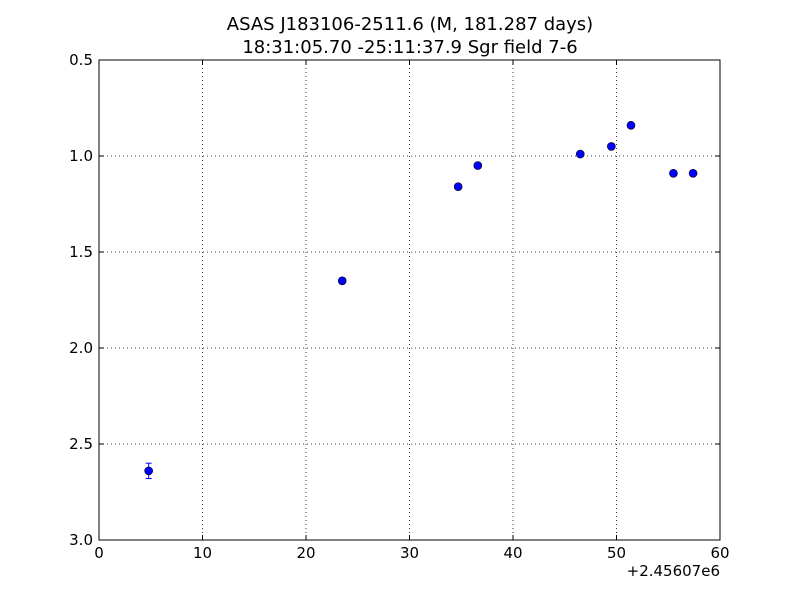 This screenshot has height=600, width=800. I want to click on y-tick-label: 2.0, so click(81, 348).